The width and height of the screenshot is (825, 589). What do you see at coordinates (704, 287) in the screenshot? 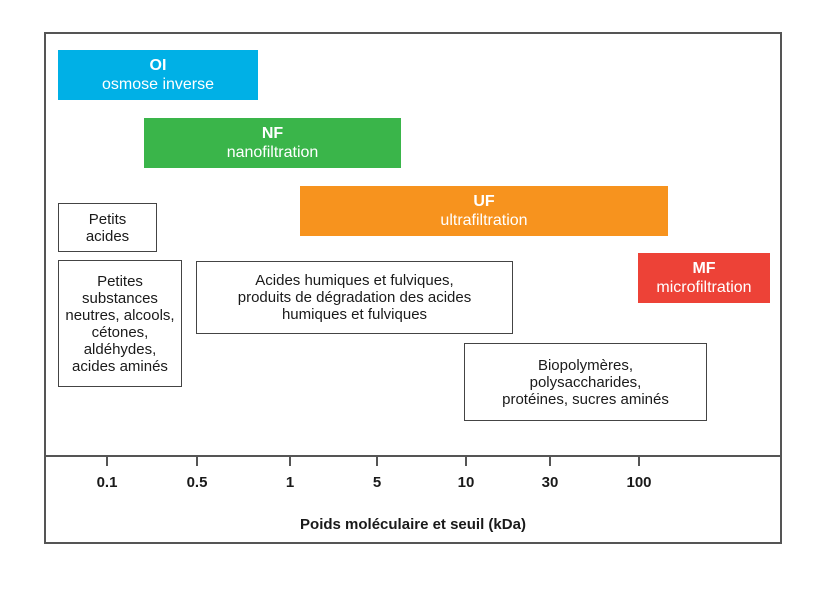
I see `band-mf-name: microfiltration` at bounding box center [704, 287].